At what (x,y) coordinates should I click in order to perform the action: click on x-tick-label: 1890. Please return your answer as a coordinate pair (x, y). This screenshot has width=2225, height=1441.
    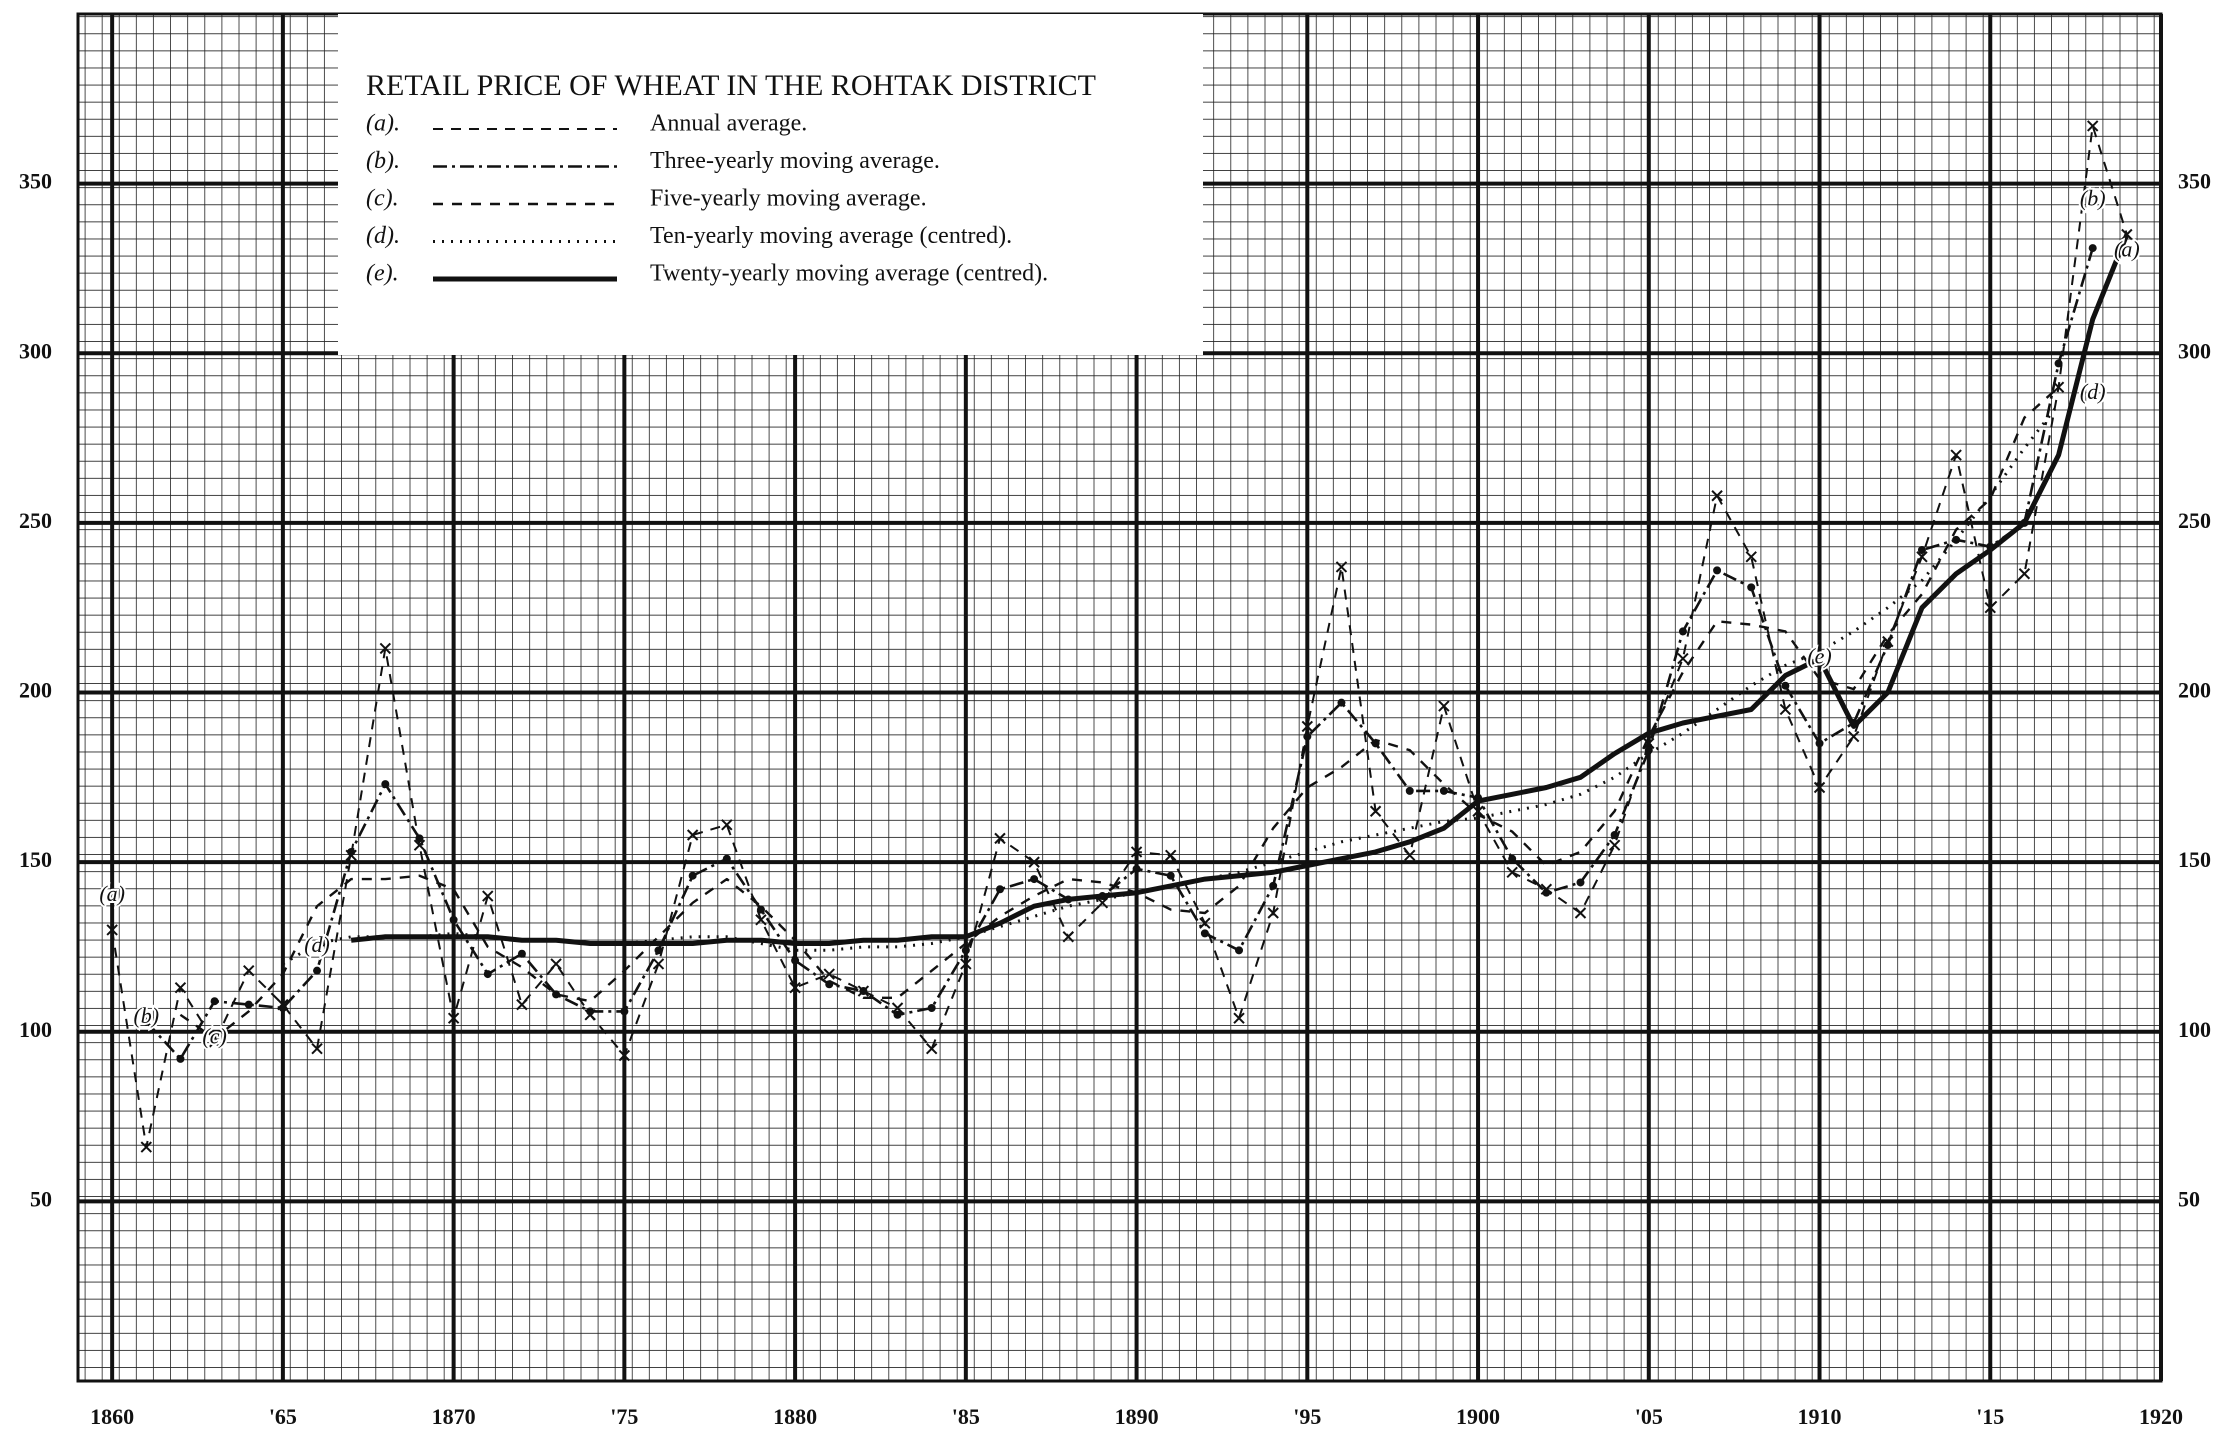
    Looking at the image, I should click on (1137, 1416).